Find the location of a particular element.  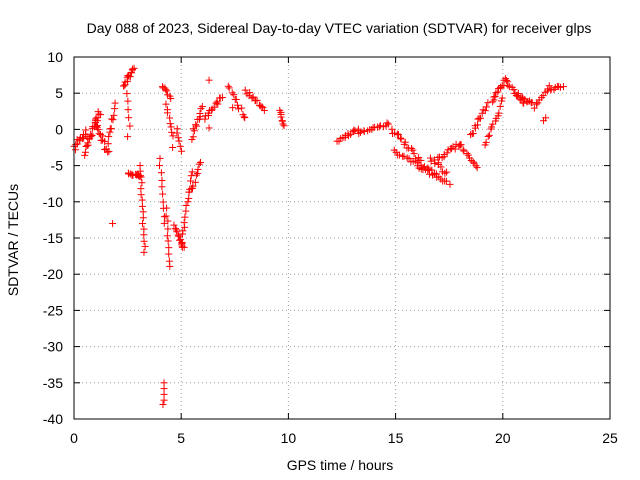

y-tick-label: -10 is located at coordinates (53, 202).